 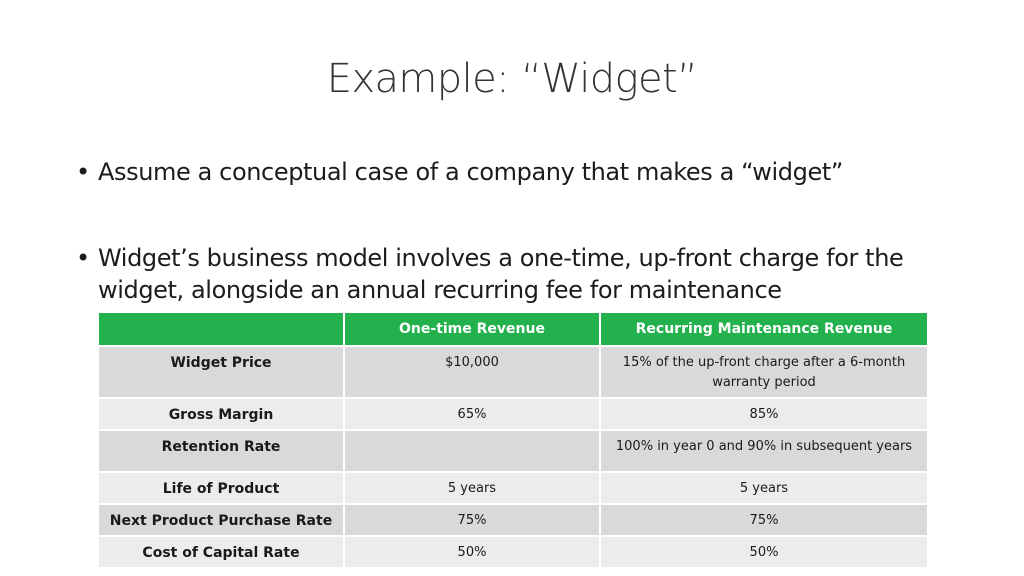 I want to click on table-row: Cost of Capital Rate 50% 50%, so click(x=513, y=551).